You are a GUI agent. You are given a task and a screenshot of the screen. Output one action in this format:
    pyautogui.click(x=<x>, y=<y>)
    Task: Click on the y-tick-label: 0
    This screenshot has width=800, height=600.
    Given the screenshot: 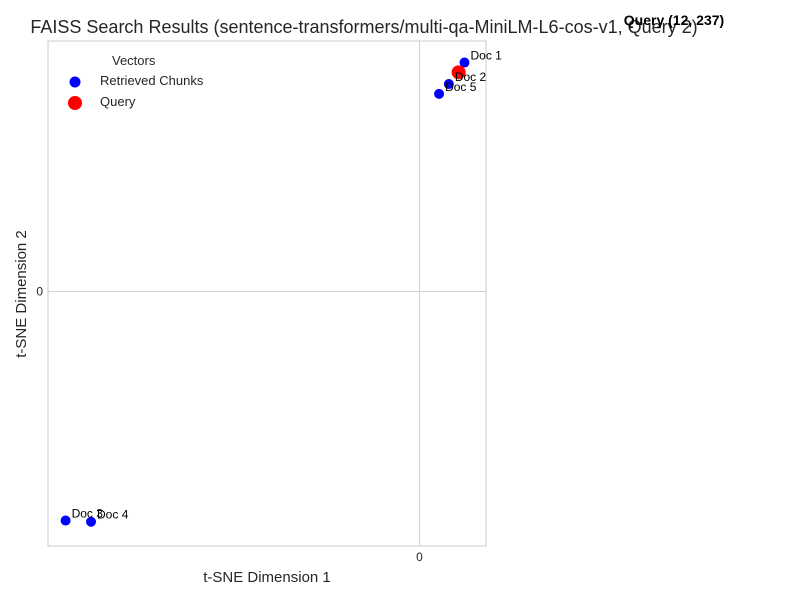 What is the action you would take?
    pyautogui.click(x=39, y=292)
    